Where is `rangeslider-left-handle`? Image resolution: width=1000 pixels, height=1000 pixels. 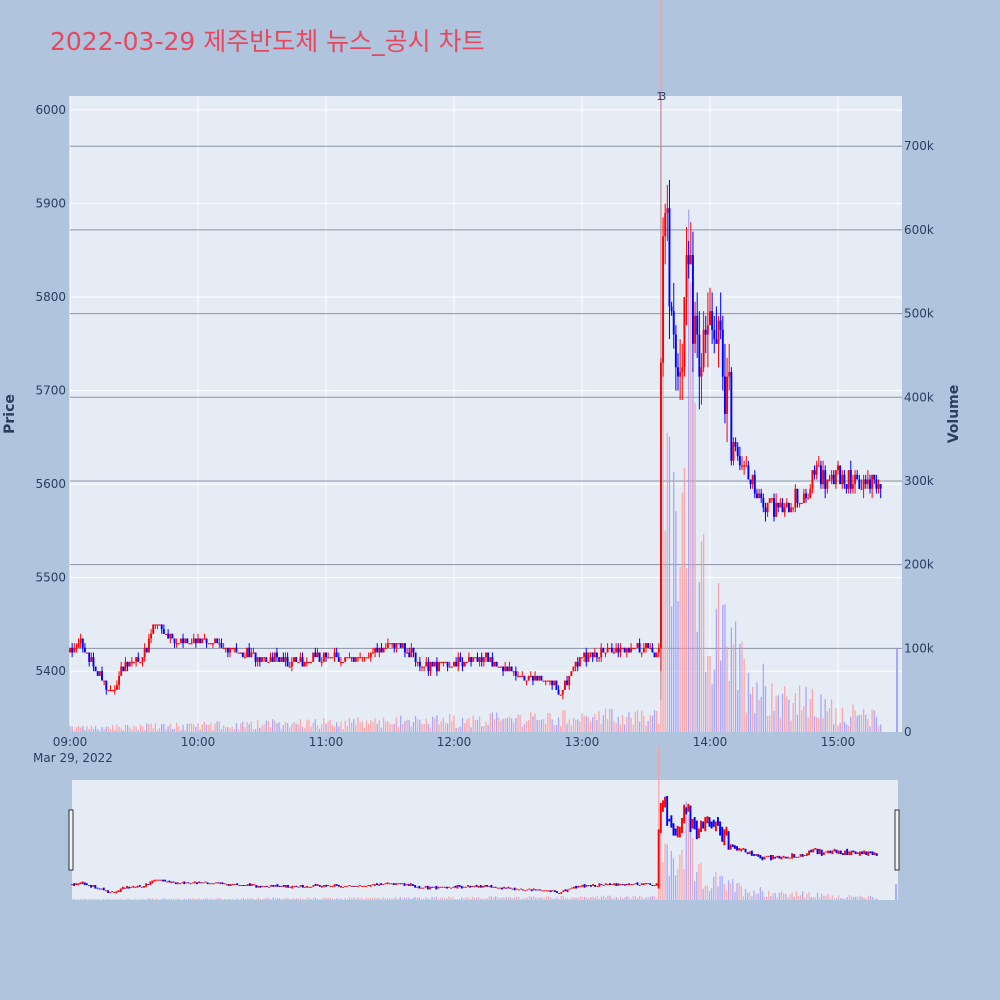
rangeslider-left-handle is located at coordinates (71, 840).